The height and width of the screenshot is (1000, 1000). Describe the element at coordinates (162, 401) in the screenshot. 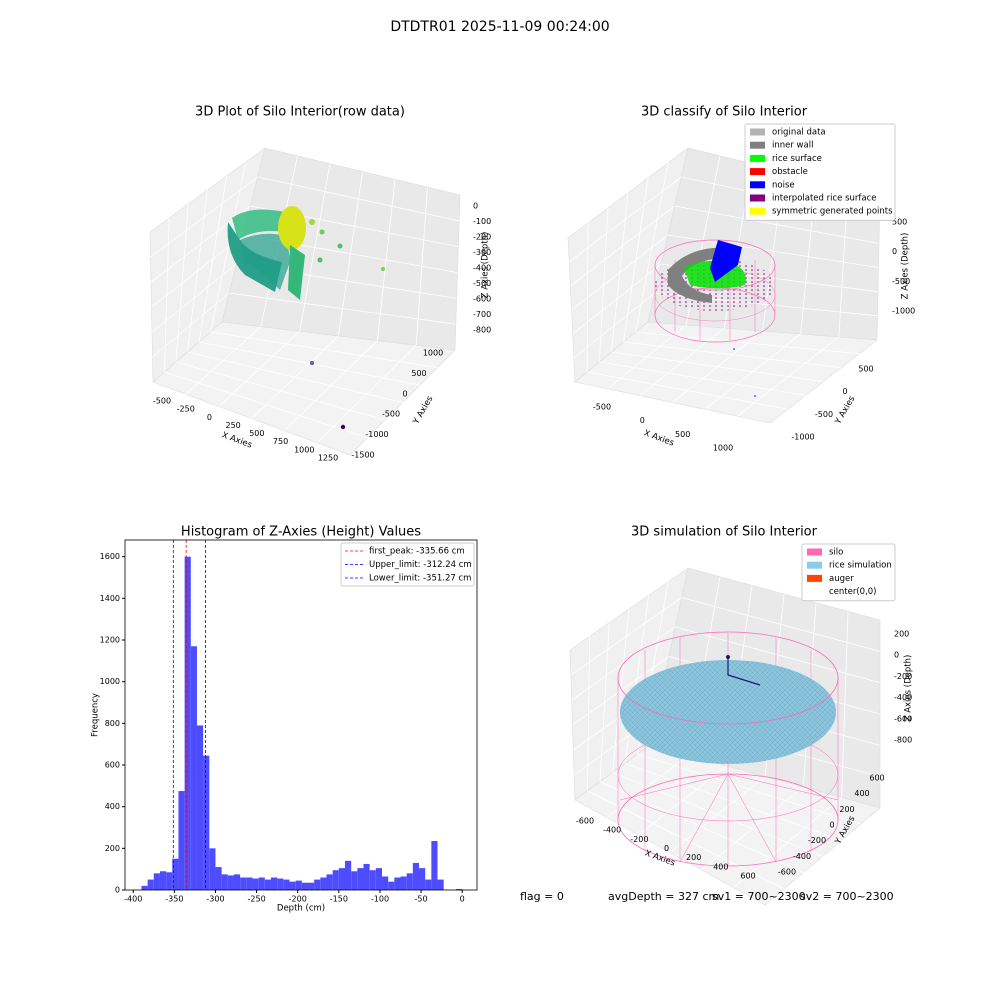

I see `x-tick-label: -500` at that location.